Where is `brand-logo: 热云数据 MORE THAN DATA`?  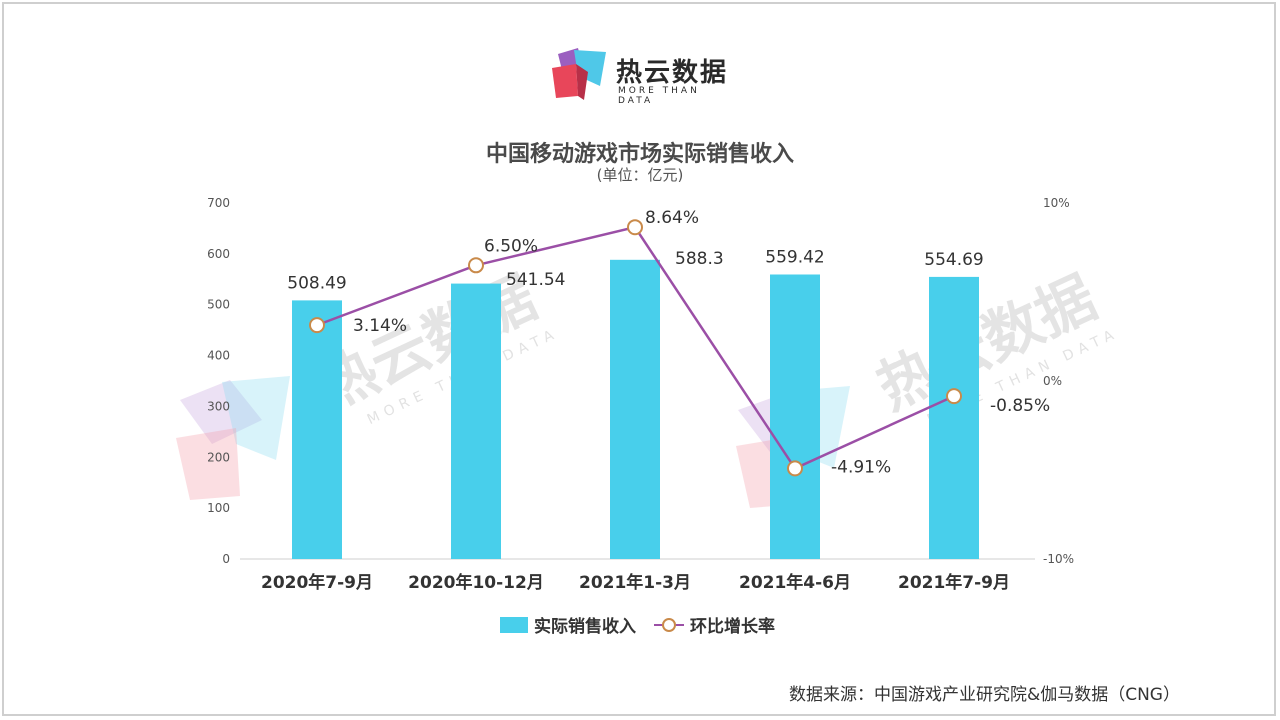 brand-logo: 热云数据 MORE THAN DATA is located at coordinates (643, 76).